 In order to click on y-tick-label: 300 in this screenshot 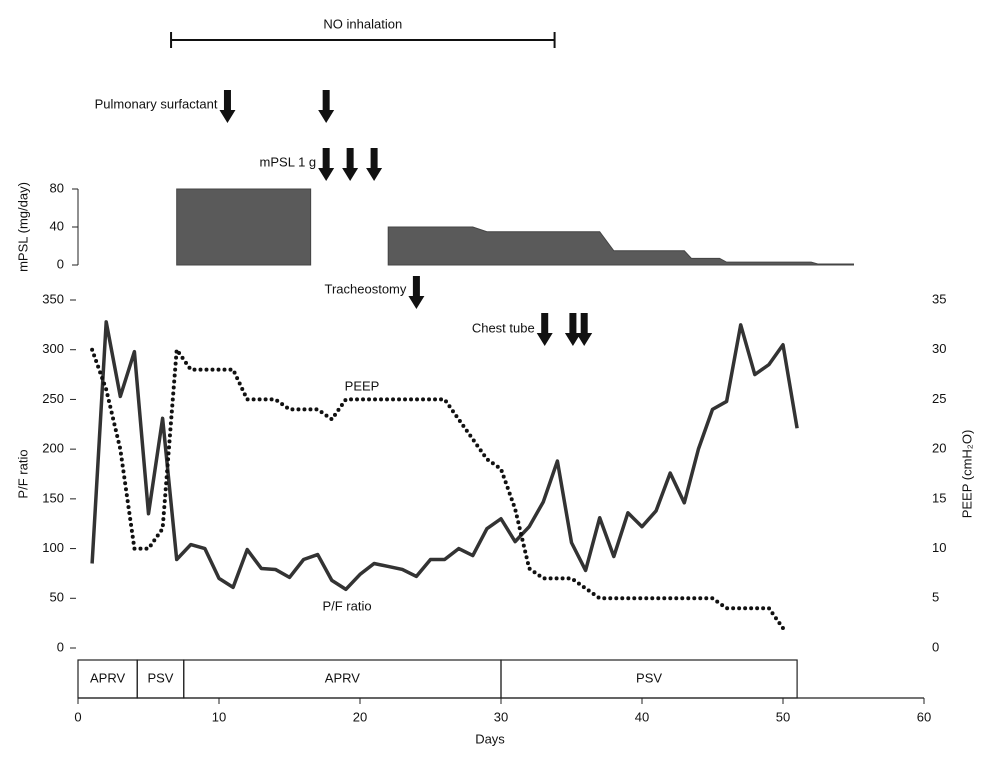, I will do `click(53, 348)`.